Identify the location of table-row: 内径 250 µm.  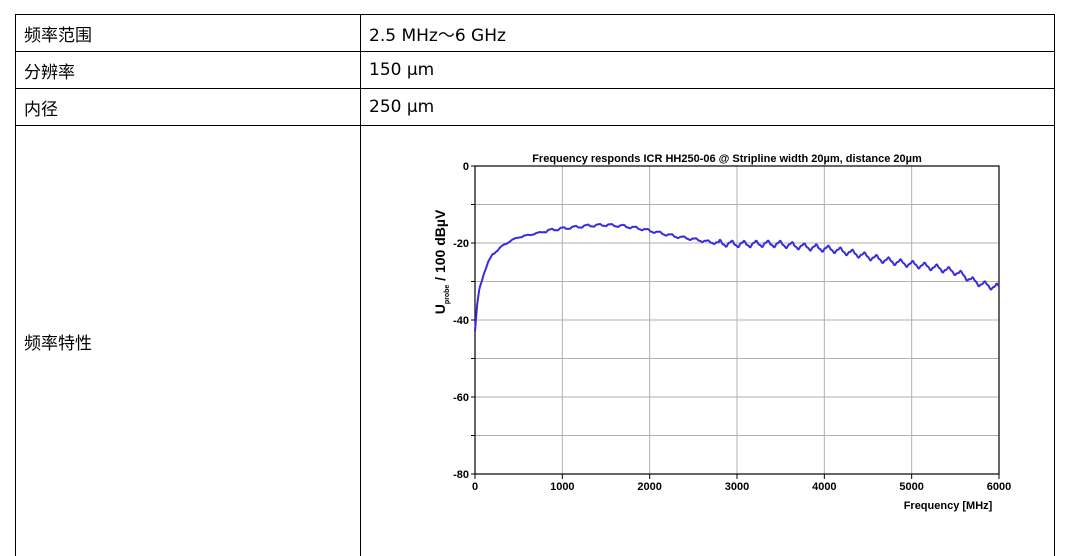
(535, 107).